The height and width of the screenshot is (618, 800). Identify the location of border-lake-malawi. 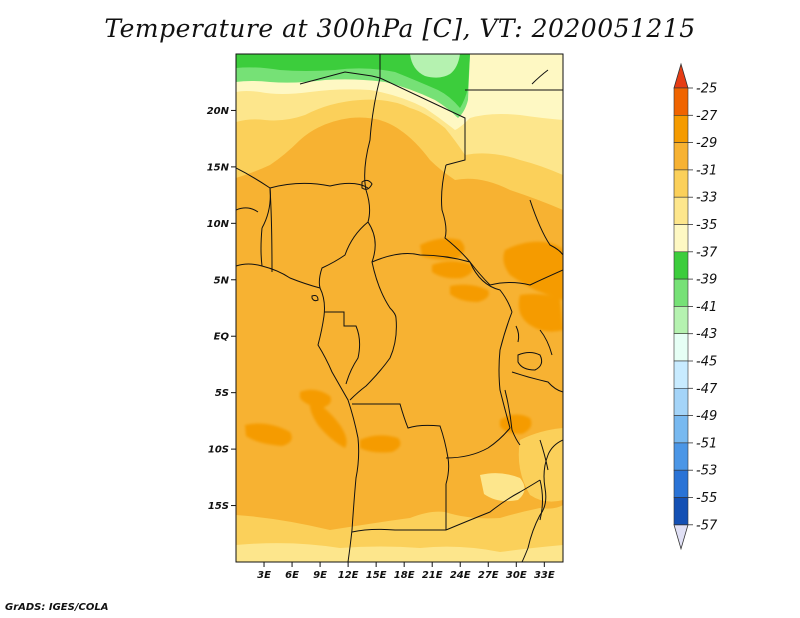
(544, 455).